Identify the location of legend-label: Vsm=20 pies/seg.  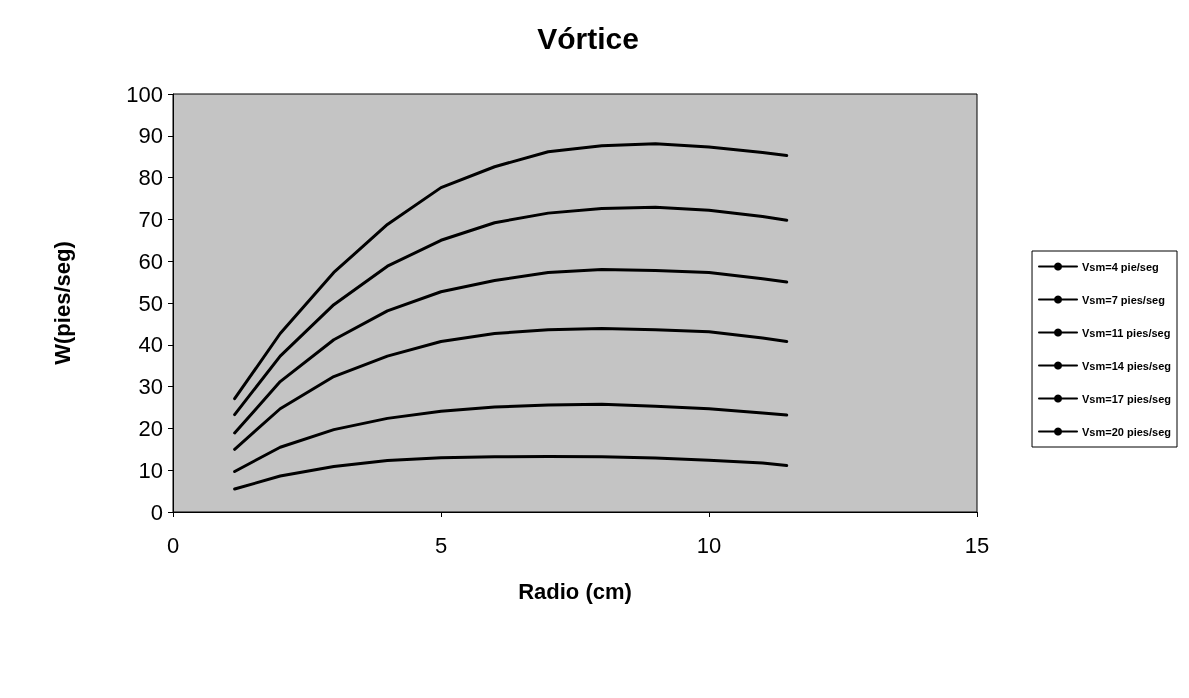
(1127, 431).